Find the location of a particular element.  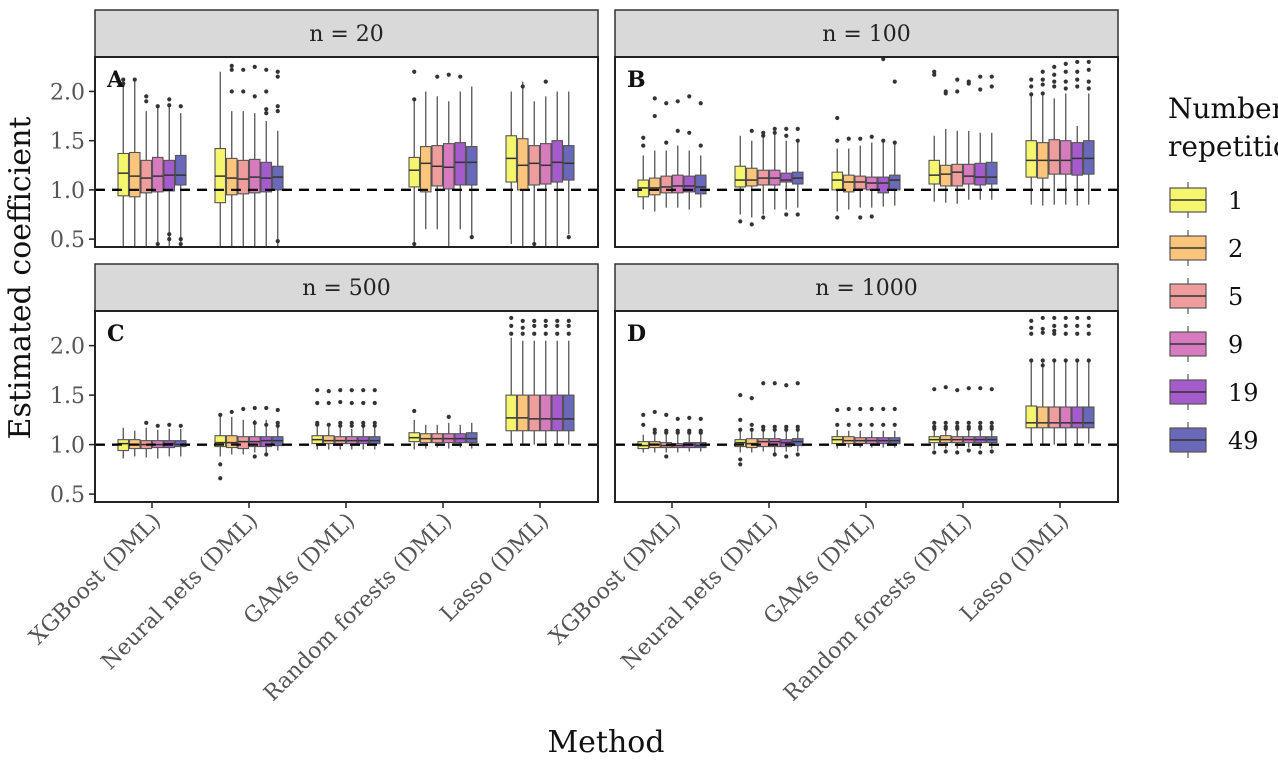

panel-tag: D is located at coordinates (636, 334).